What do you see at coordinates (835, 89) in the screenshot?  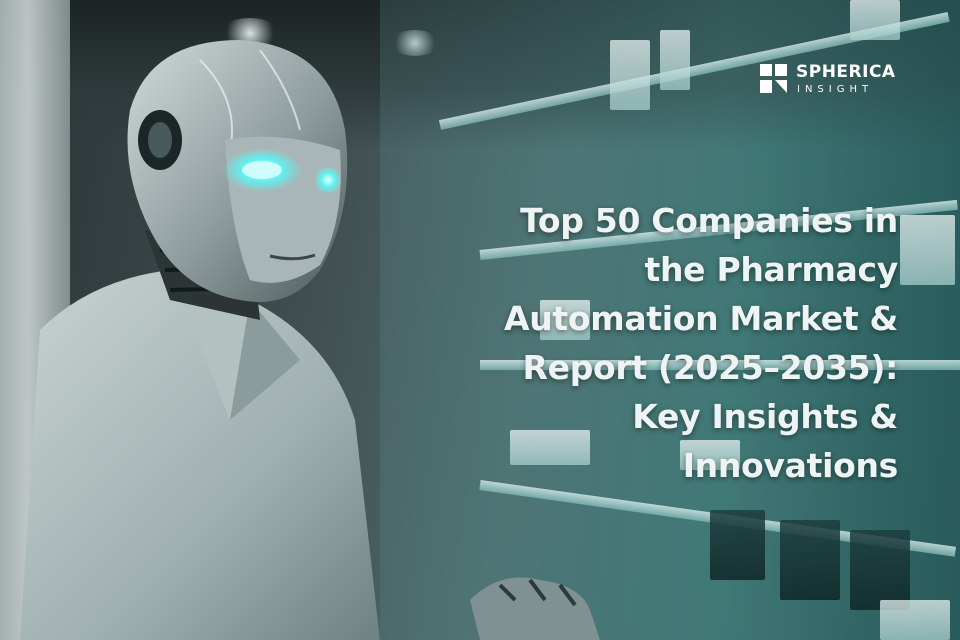 I see `brand-subtitle: INSIGHT` at bounding box center [835, 89].